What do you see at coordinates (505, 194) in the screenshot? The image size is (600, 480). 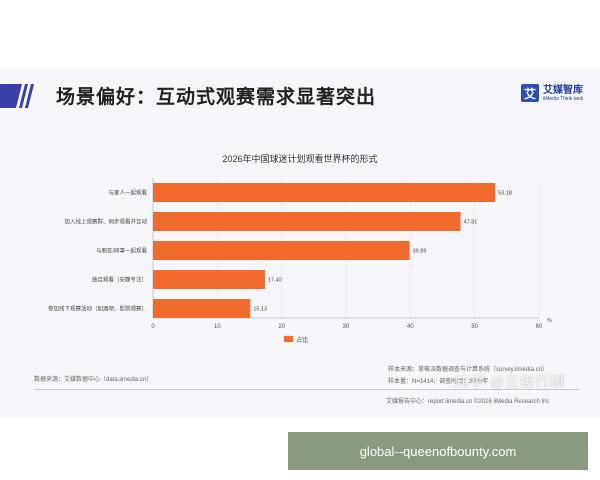 I see `value-label: 53.18` at bounding box center [505, 194].